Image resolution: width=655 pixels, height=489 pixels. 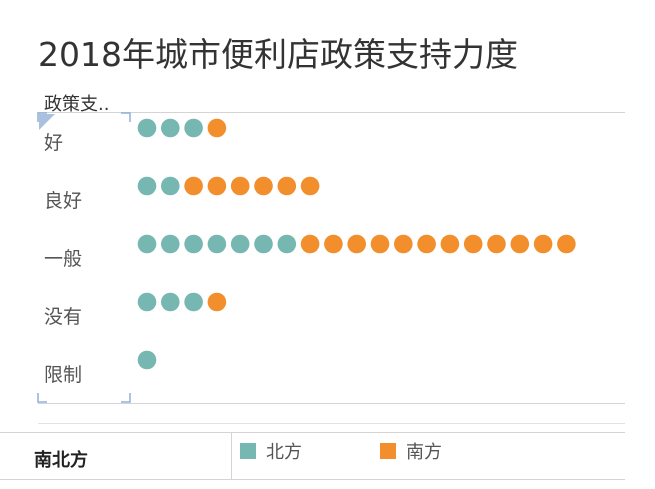 What do you see at coordinates (284, 452) in the screenshot?
I see `legend-label-north: 北方` at bounding box center [284, 452].